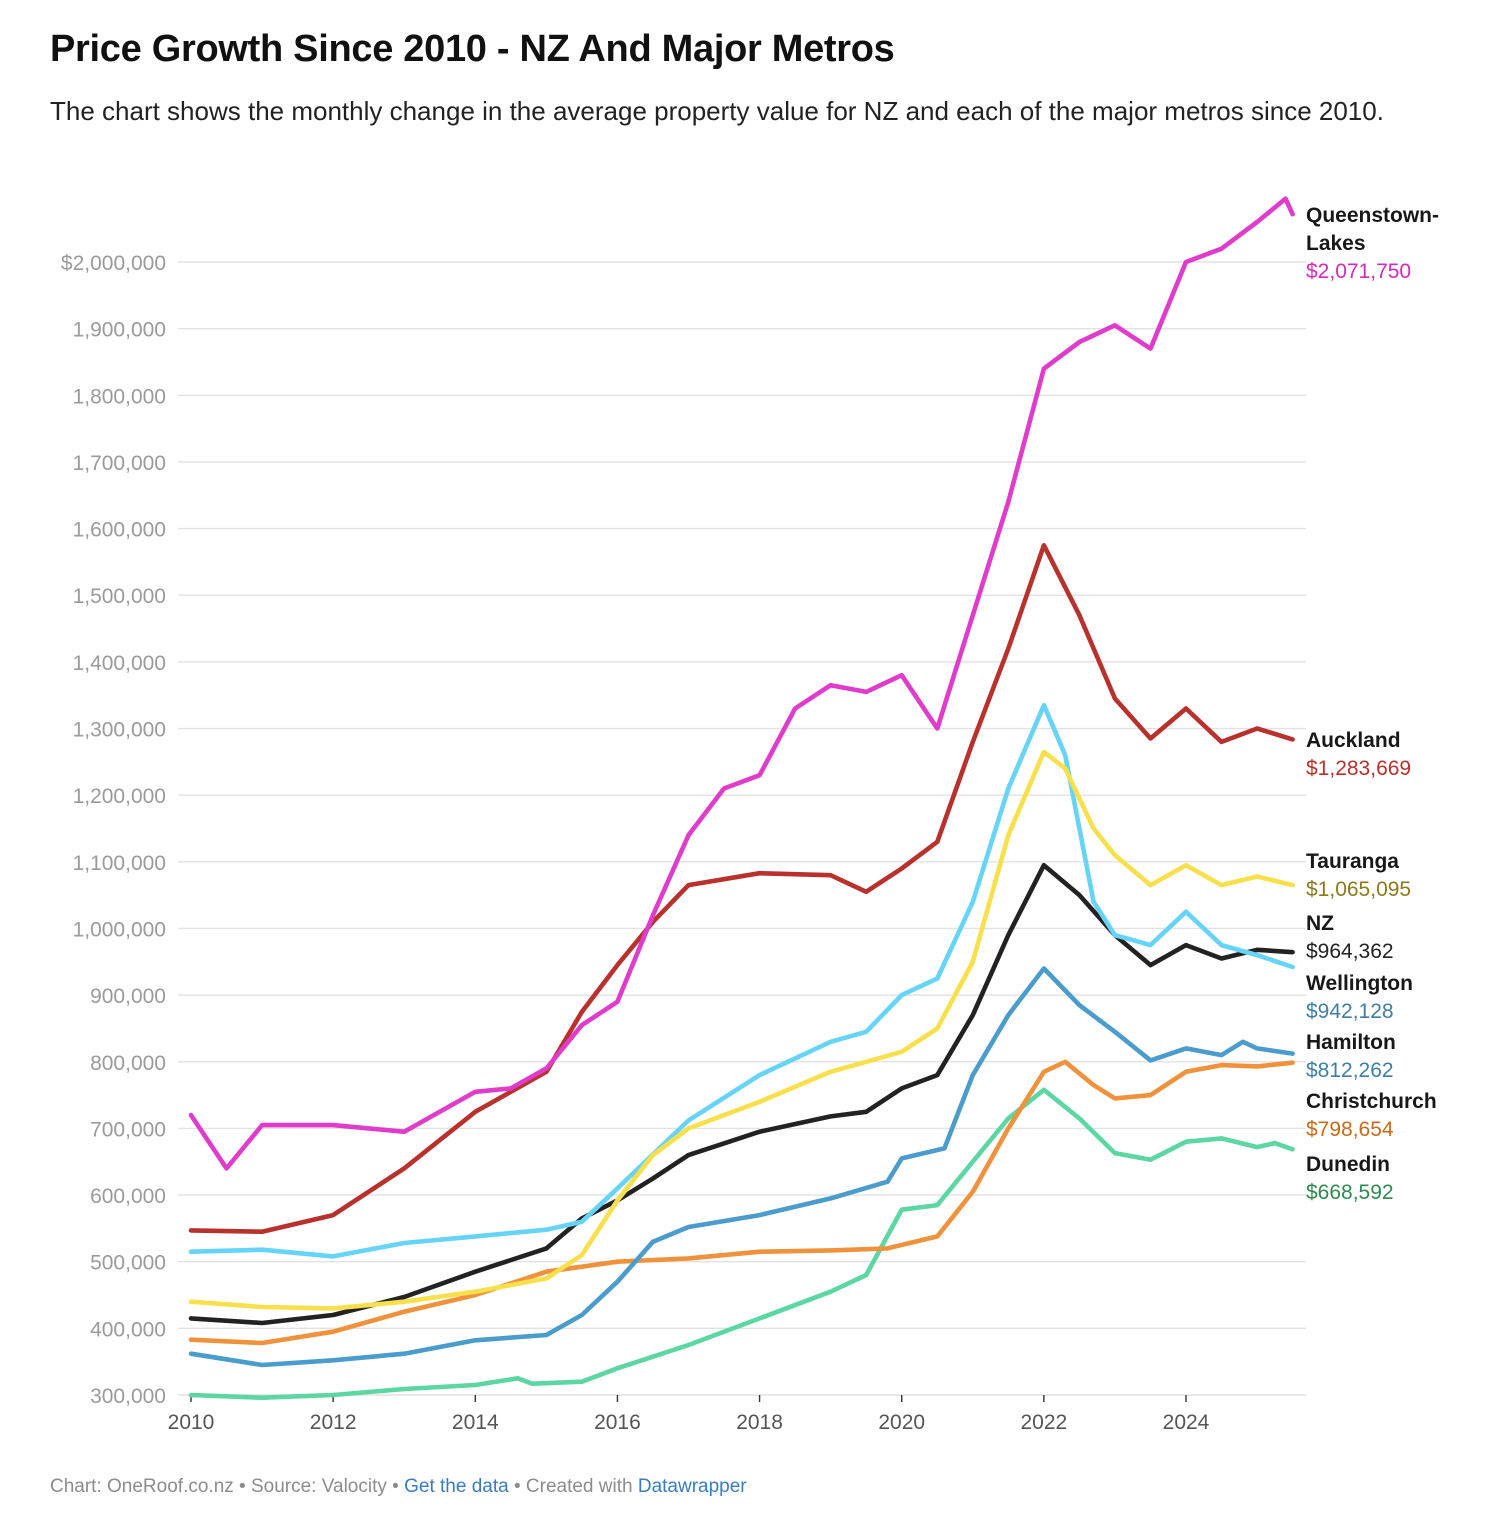  What do you see at coordinates (119, 463) in the screenshot?
I see `y-tick-label: 1,700,000` at bounding box center [119, 463].